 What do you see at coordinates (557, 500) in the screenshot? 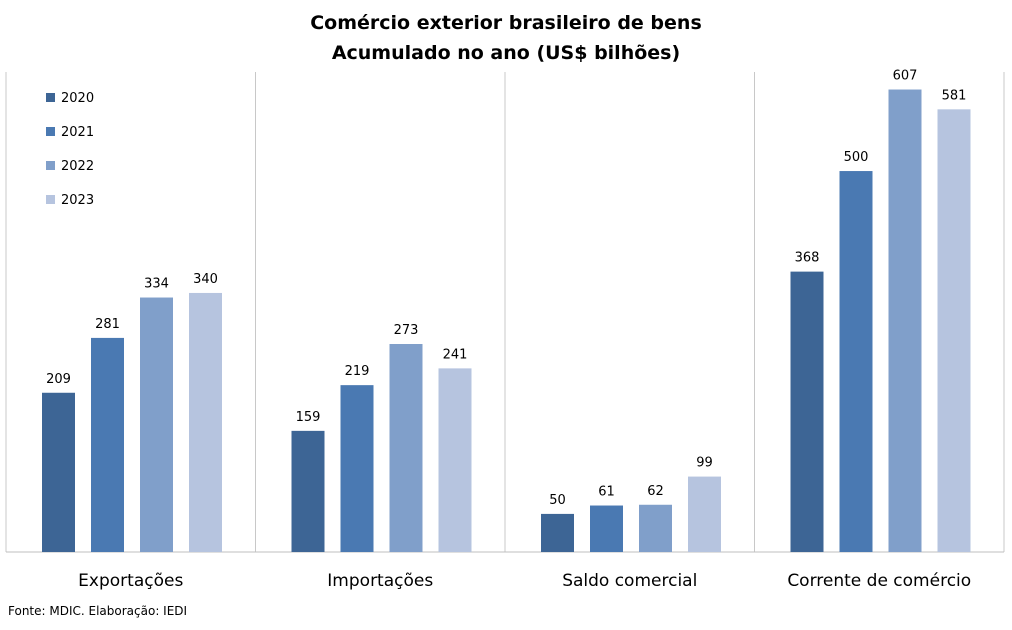
I see `data-label: 50` at bounding box center [557, 500].